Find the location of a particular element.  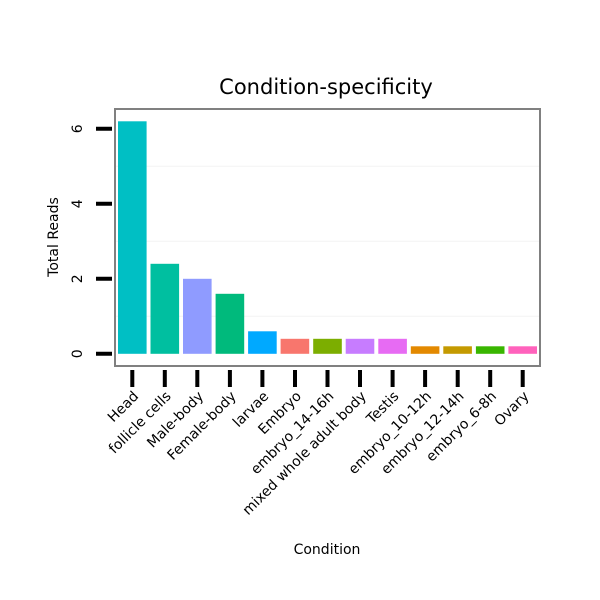

bar-Ovary is located at coordinates (522, 350).